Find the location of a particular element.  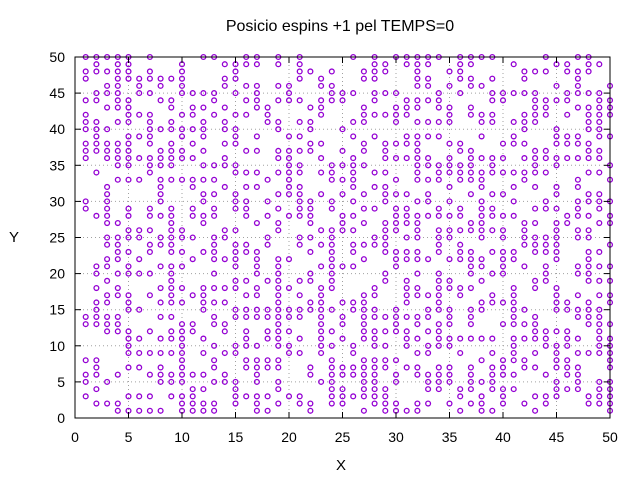

x-tick-label: 5 is located at coordinates (129, 437).